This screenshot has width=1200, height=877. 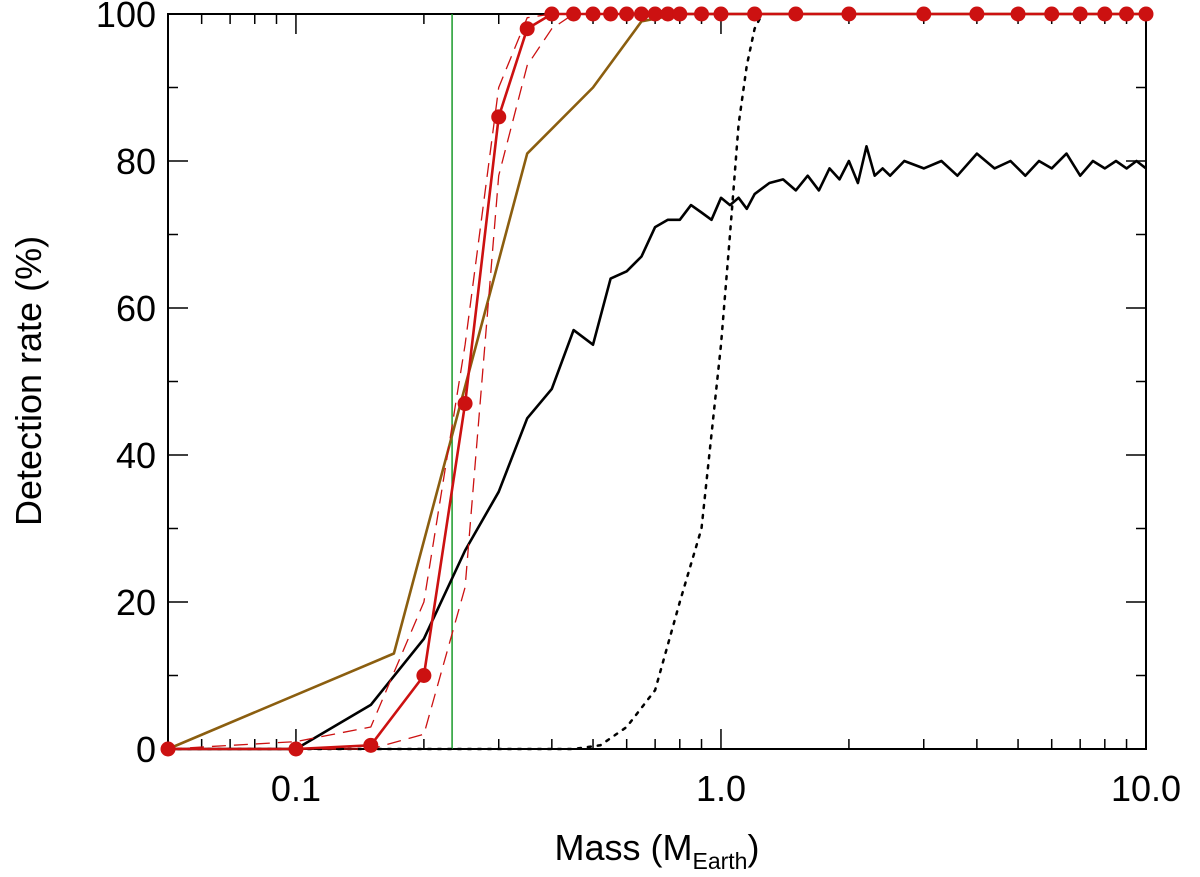 I want to click on x-tick-label: 10.0, so click(x=1146, y=788).